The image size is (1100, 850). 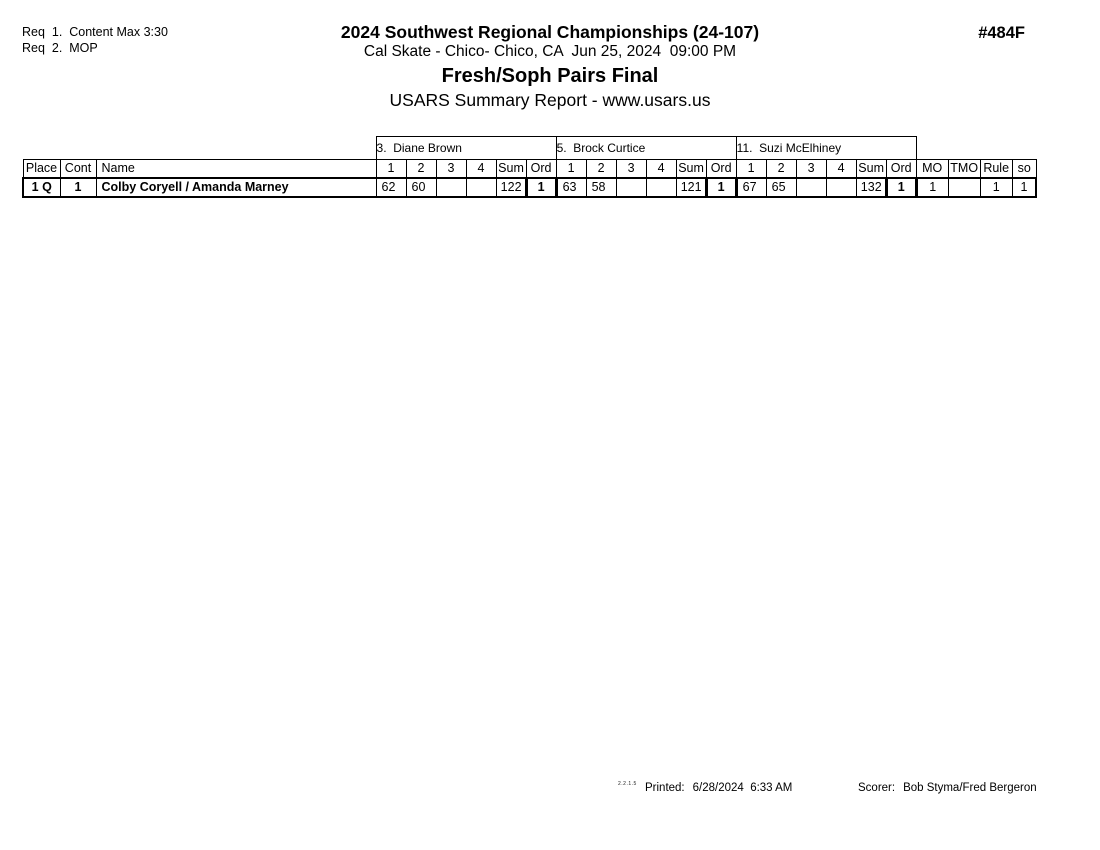 I want to click on printed-timestamp: Printed: 6/28/2024 6:33 AM, so click(x=718, y=788).